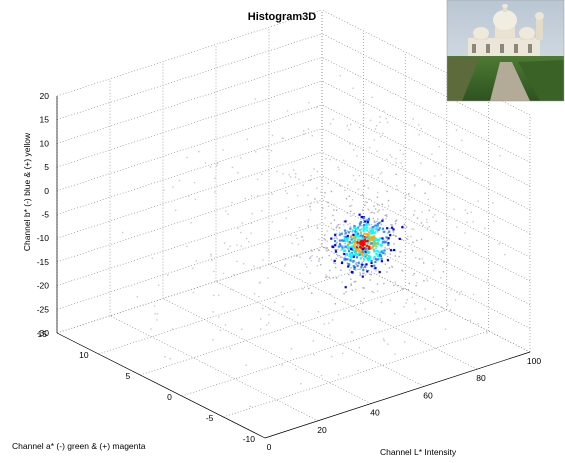 The image size is (565, 463). Describe the element at coordinates (46, 167) in the screenshot. I see `z-tick-label: 5` at that location.